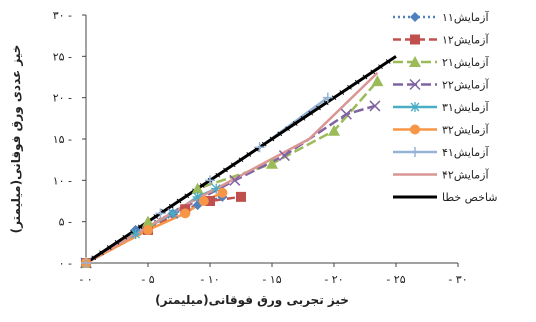  I want to click on x-tick-label: - ۰, so click(85, 279).